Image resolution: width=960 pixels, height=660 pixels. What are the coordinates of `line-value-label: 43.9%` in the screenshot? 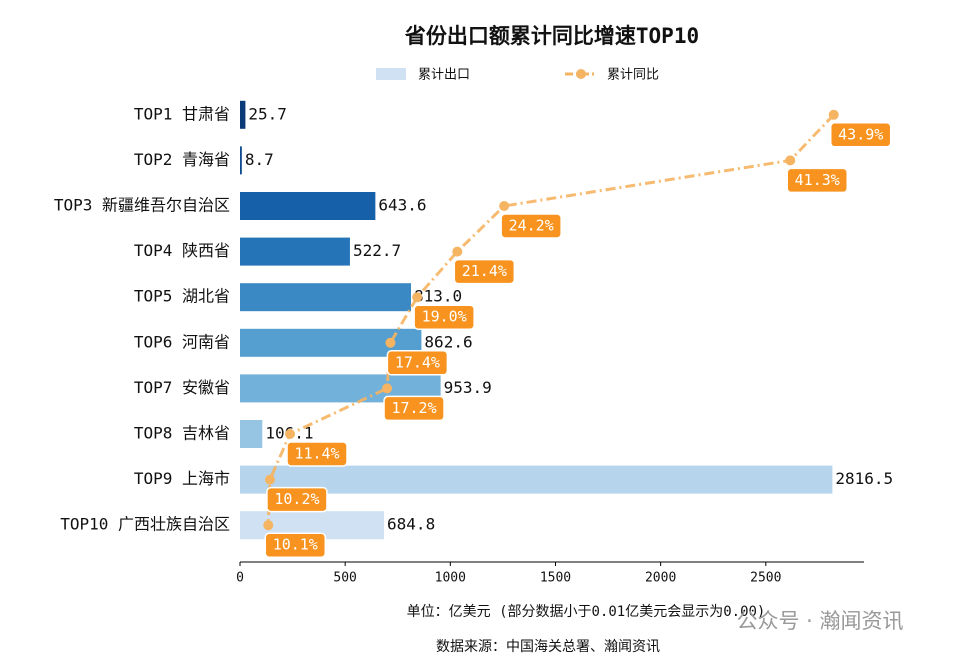 It's located at (860, 134).